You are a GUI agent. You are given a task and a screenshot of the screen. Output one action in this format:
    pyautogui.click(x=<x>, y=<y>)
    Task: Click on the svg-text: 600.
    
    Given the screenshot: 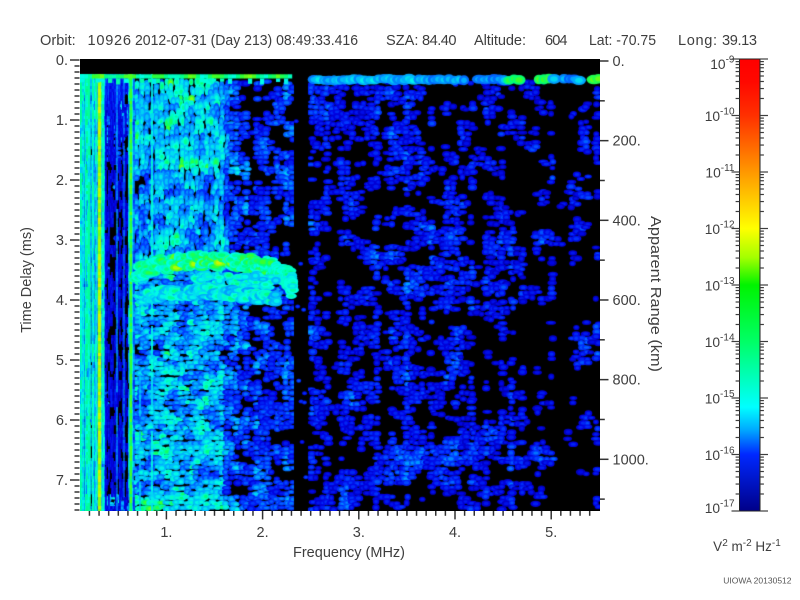 What is the action you would take?
    pyautogui.click(x=627, y=301)
    